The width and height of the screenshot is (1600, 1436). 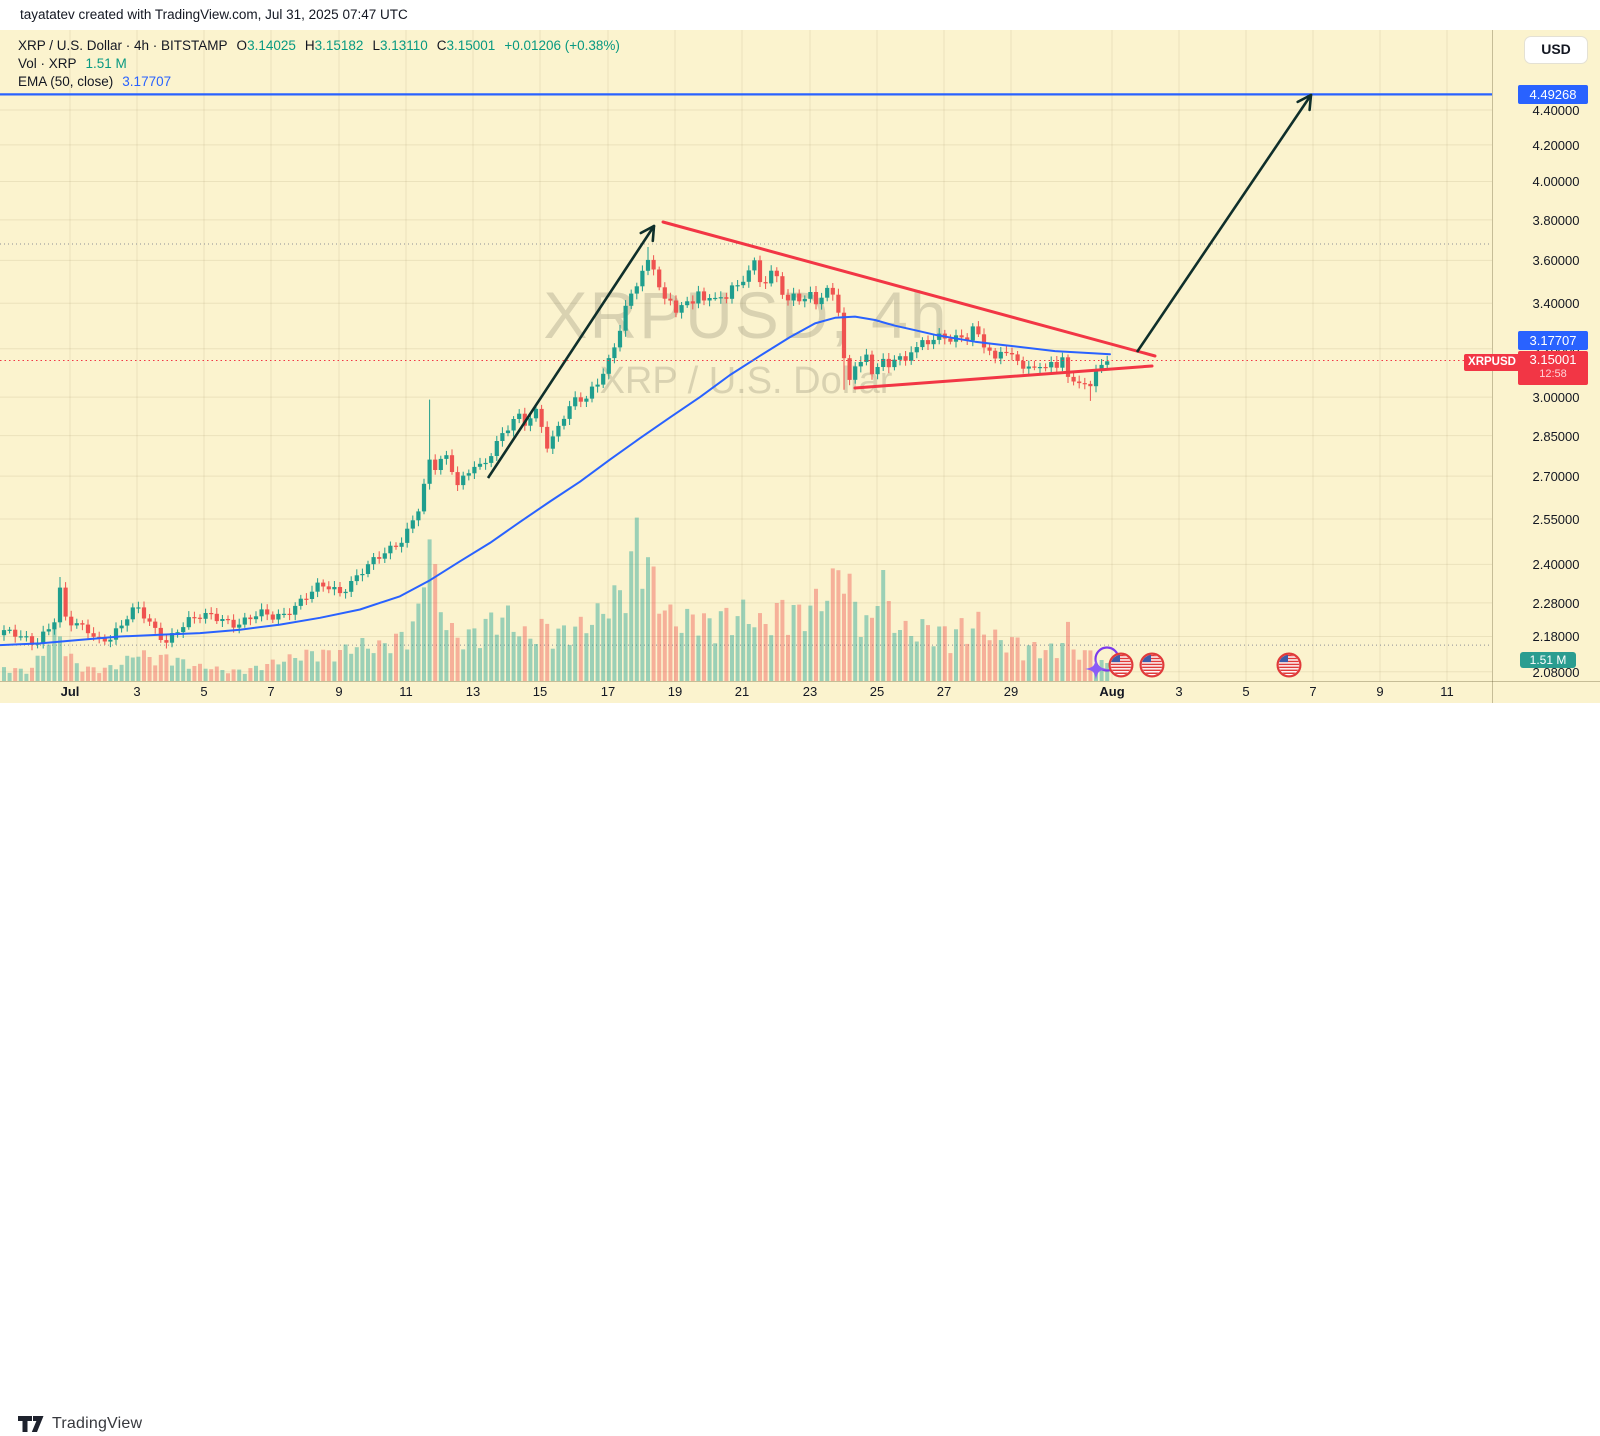 What do you see at coordinates (742, 691) in the screenshot?
I see `time-tick-label: 21` at bounding box center [742, 691].